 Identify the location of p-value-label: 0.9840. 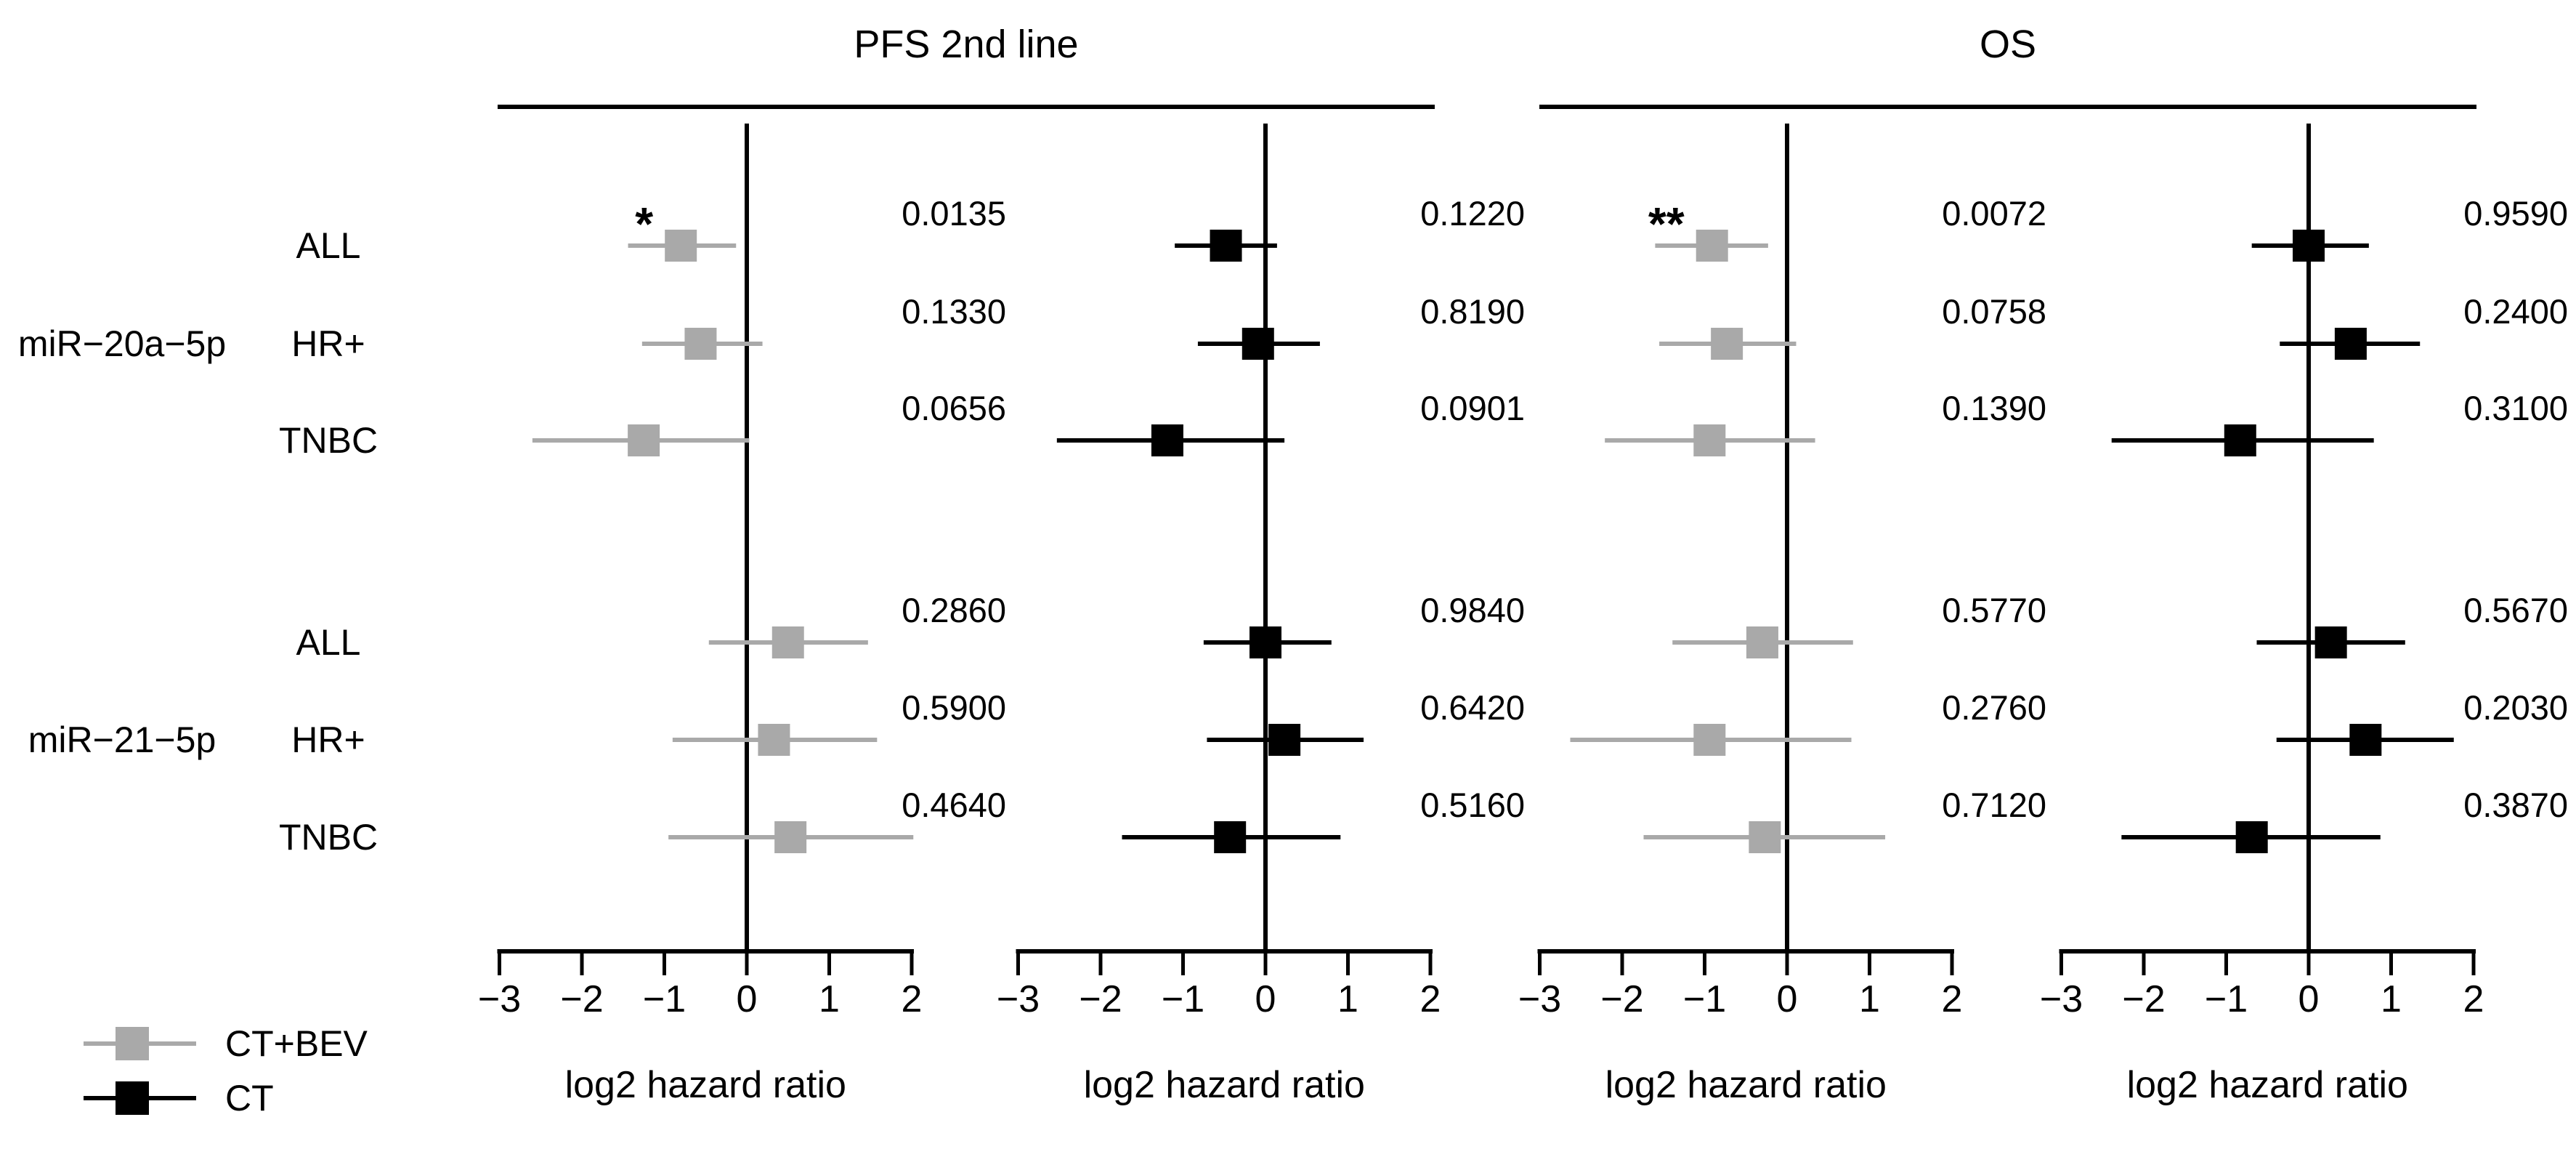
(1472, 610).